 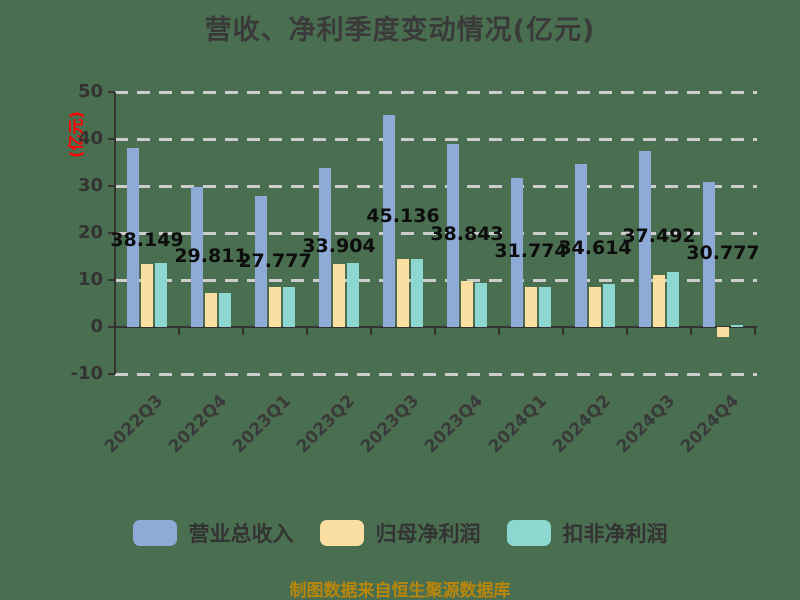 I want to click on y-tick-label-10: 10, so click(x=90, y=279).